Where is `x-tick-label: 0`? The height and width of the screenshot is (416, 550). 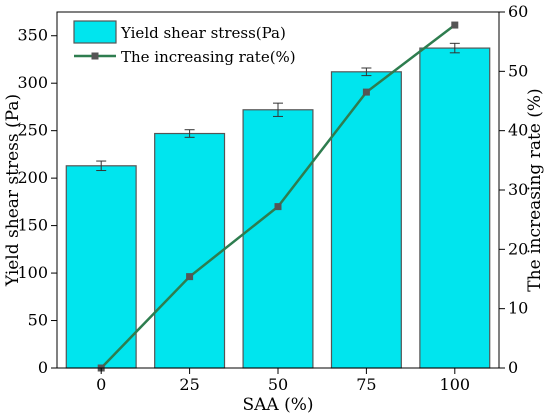 x-tick-label: 0 is located at coordinates (101, 384).